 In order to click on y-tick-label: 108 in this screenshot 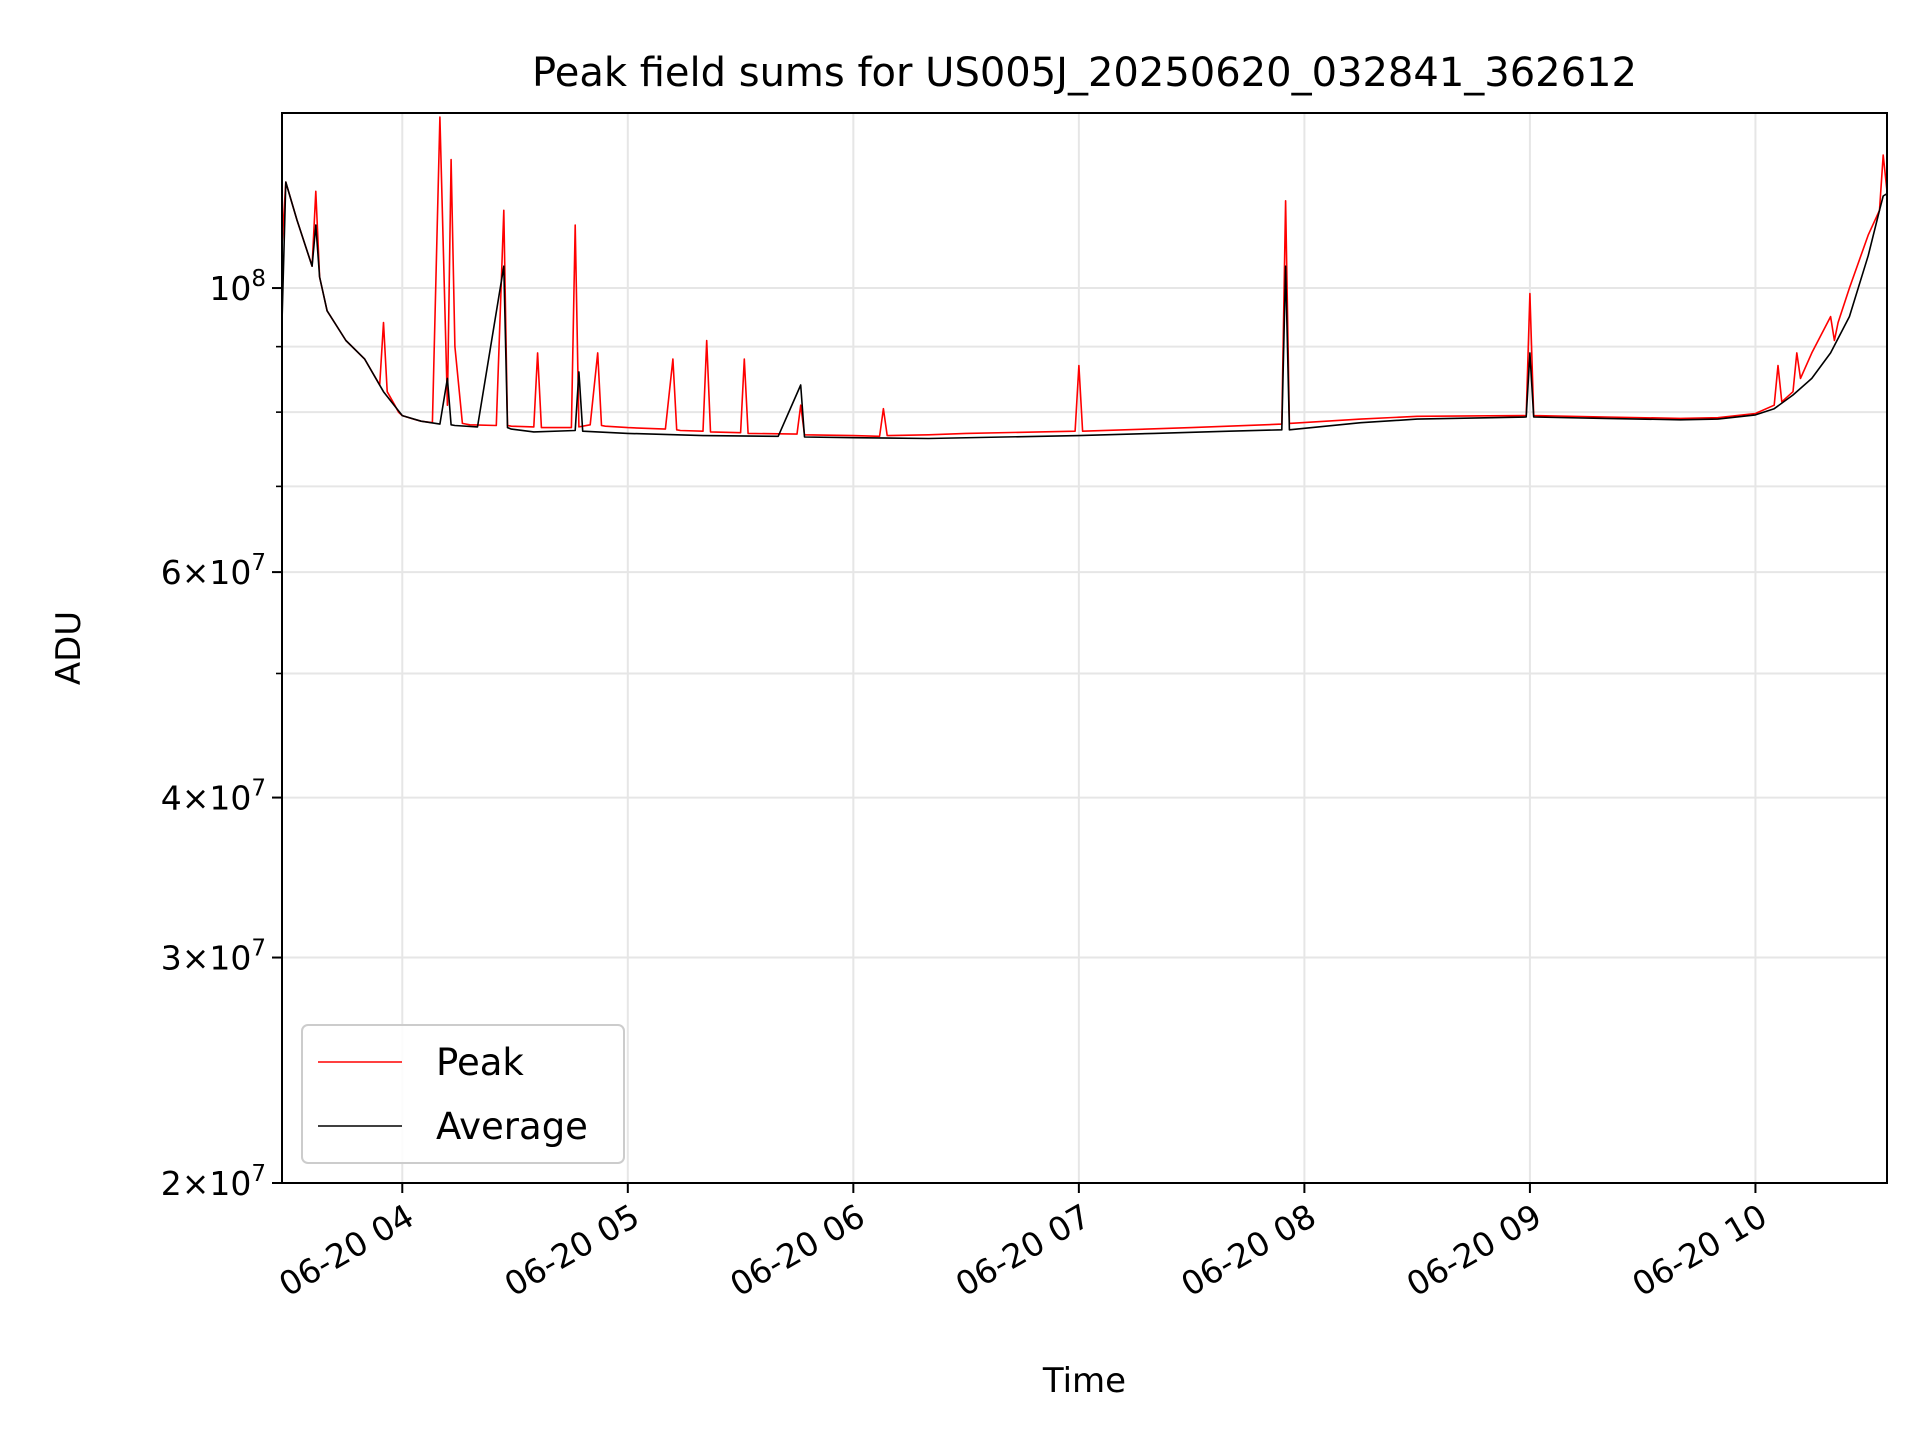, I will do `click(237, 287)`.